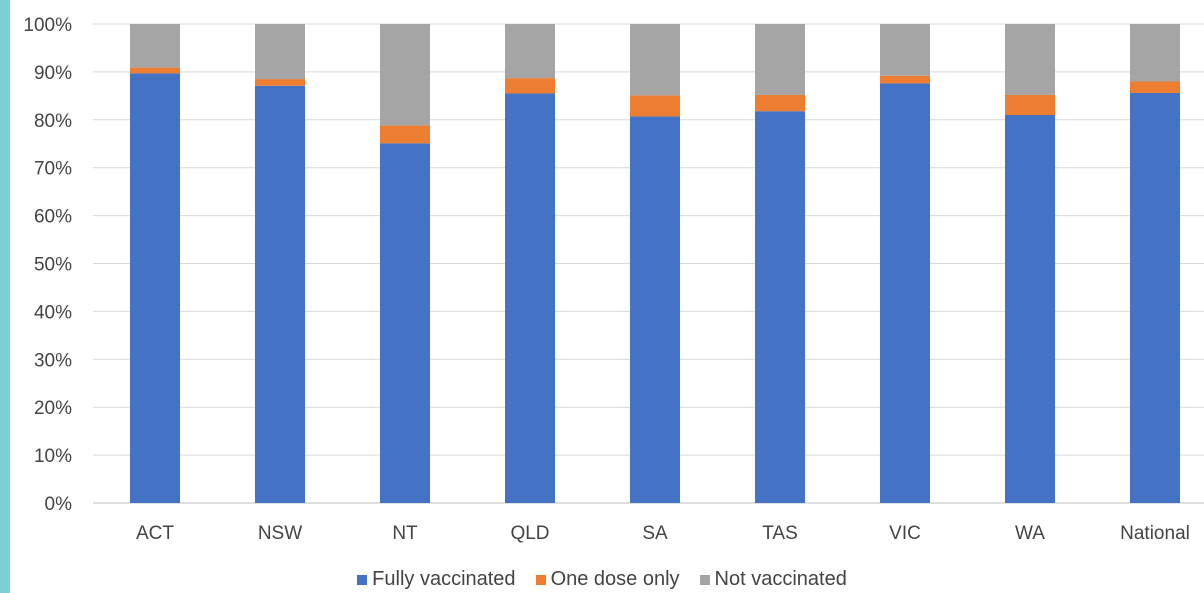  Describe the element at coordinates (405, 533) in the screenshot. I see `x-tick-label: NT` at that location.